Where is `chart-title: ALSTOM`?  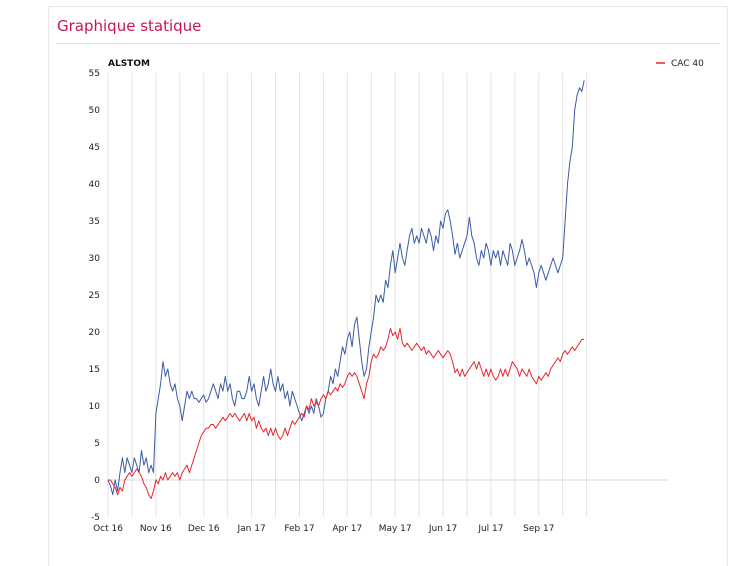 chart-title: ALSTOM is located at coordinates (129, 64).